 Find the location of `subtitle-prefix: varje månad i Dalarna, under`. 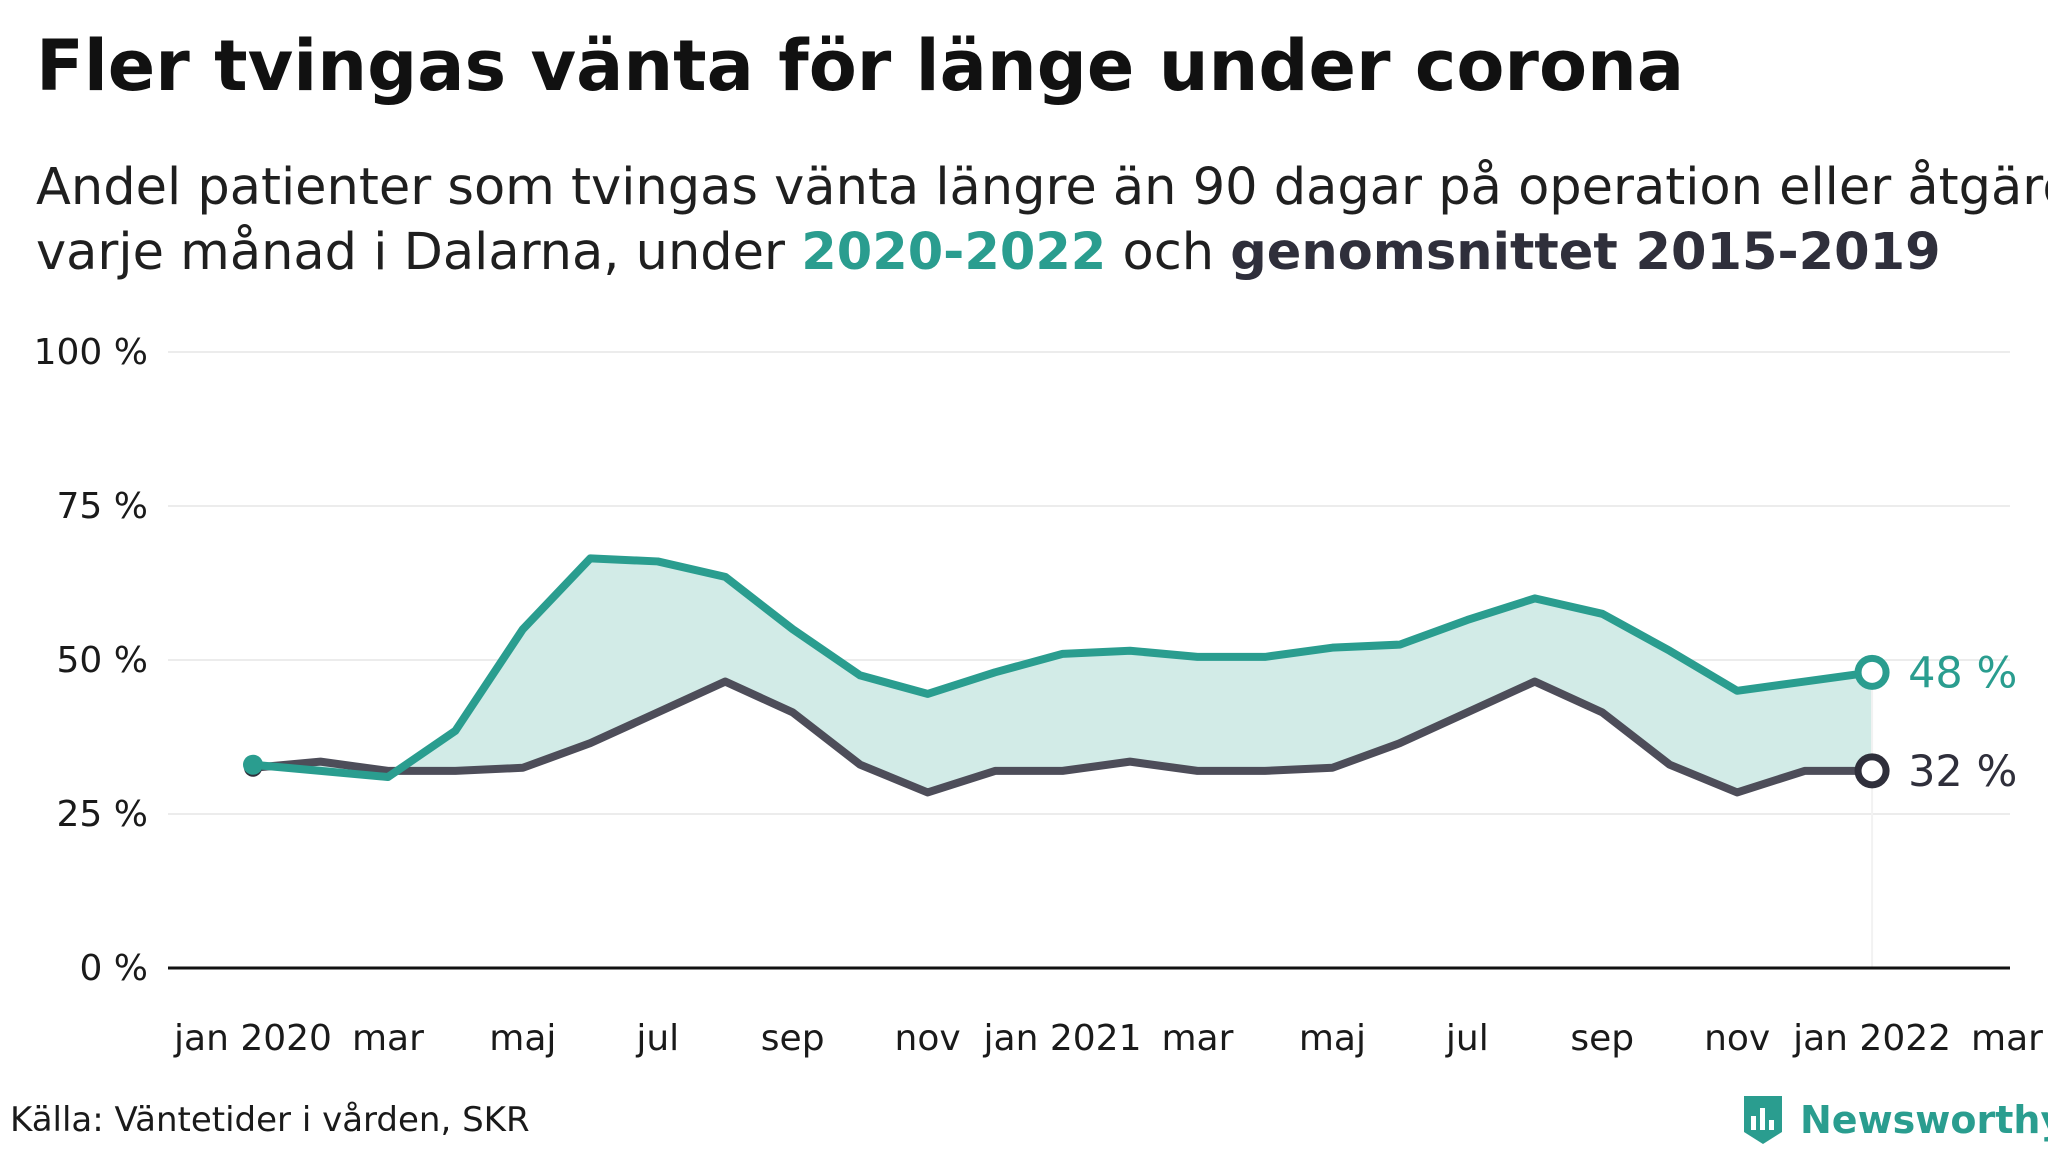

subtitle-prefix: varje månad i Dalarna, under is located at coordinates (419, 252).